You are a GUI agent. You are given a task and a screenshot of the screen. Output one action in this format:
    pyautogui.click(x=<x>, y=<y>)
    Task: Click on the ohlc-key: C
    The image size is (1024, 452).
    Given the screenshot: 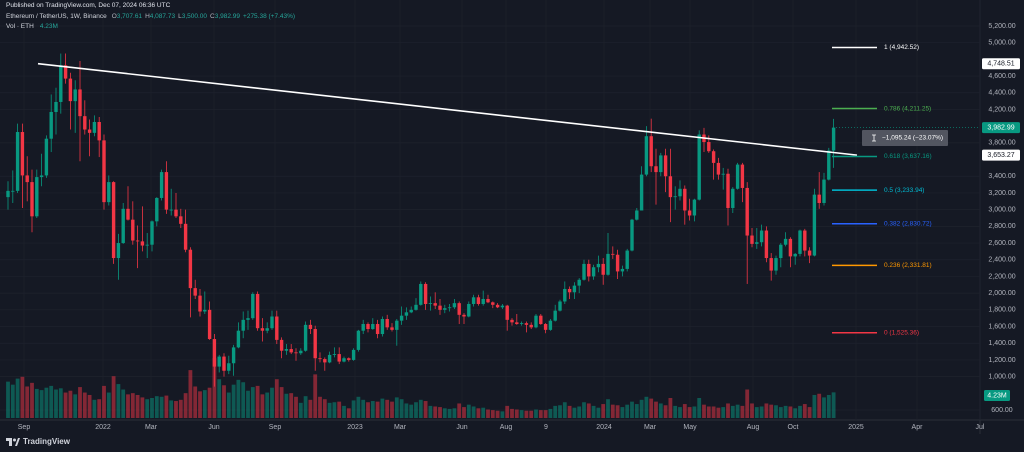 What is the action you would take?
    pyautogui.click(x=212, y=16)
    